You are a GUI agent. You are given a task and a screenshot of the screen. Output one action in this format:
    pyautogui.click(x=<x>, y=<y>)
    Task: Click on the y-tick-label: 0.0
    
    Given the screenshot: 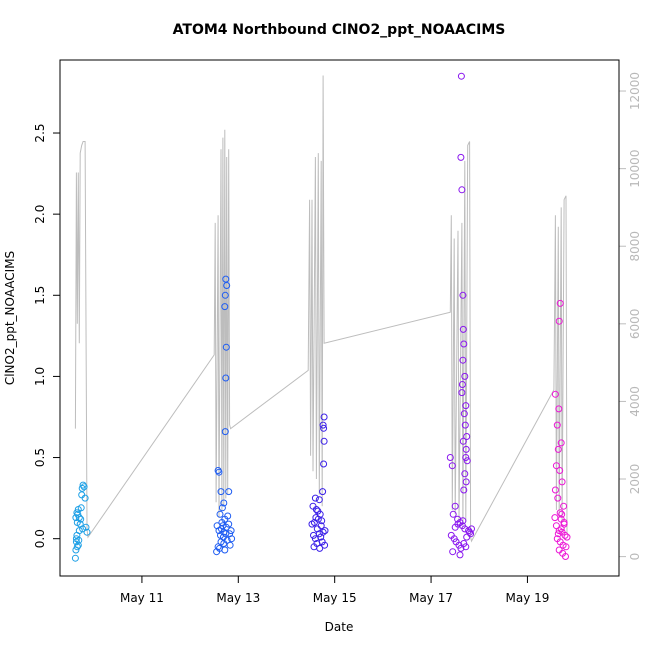 What is the action you would take?
    pyautogui.click(x=40, y=538)
    